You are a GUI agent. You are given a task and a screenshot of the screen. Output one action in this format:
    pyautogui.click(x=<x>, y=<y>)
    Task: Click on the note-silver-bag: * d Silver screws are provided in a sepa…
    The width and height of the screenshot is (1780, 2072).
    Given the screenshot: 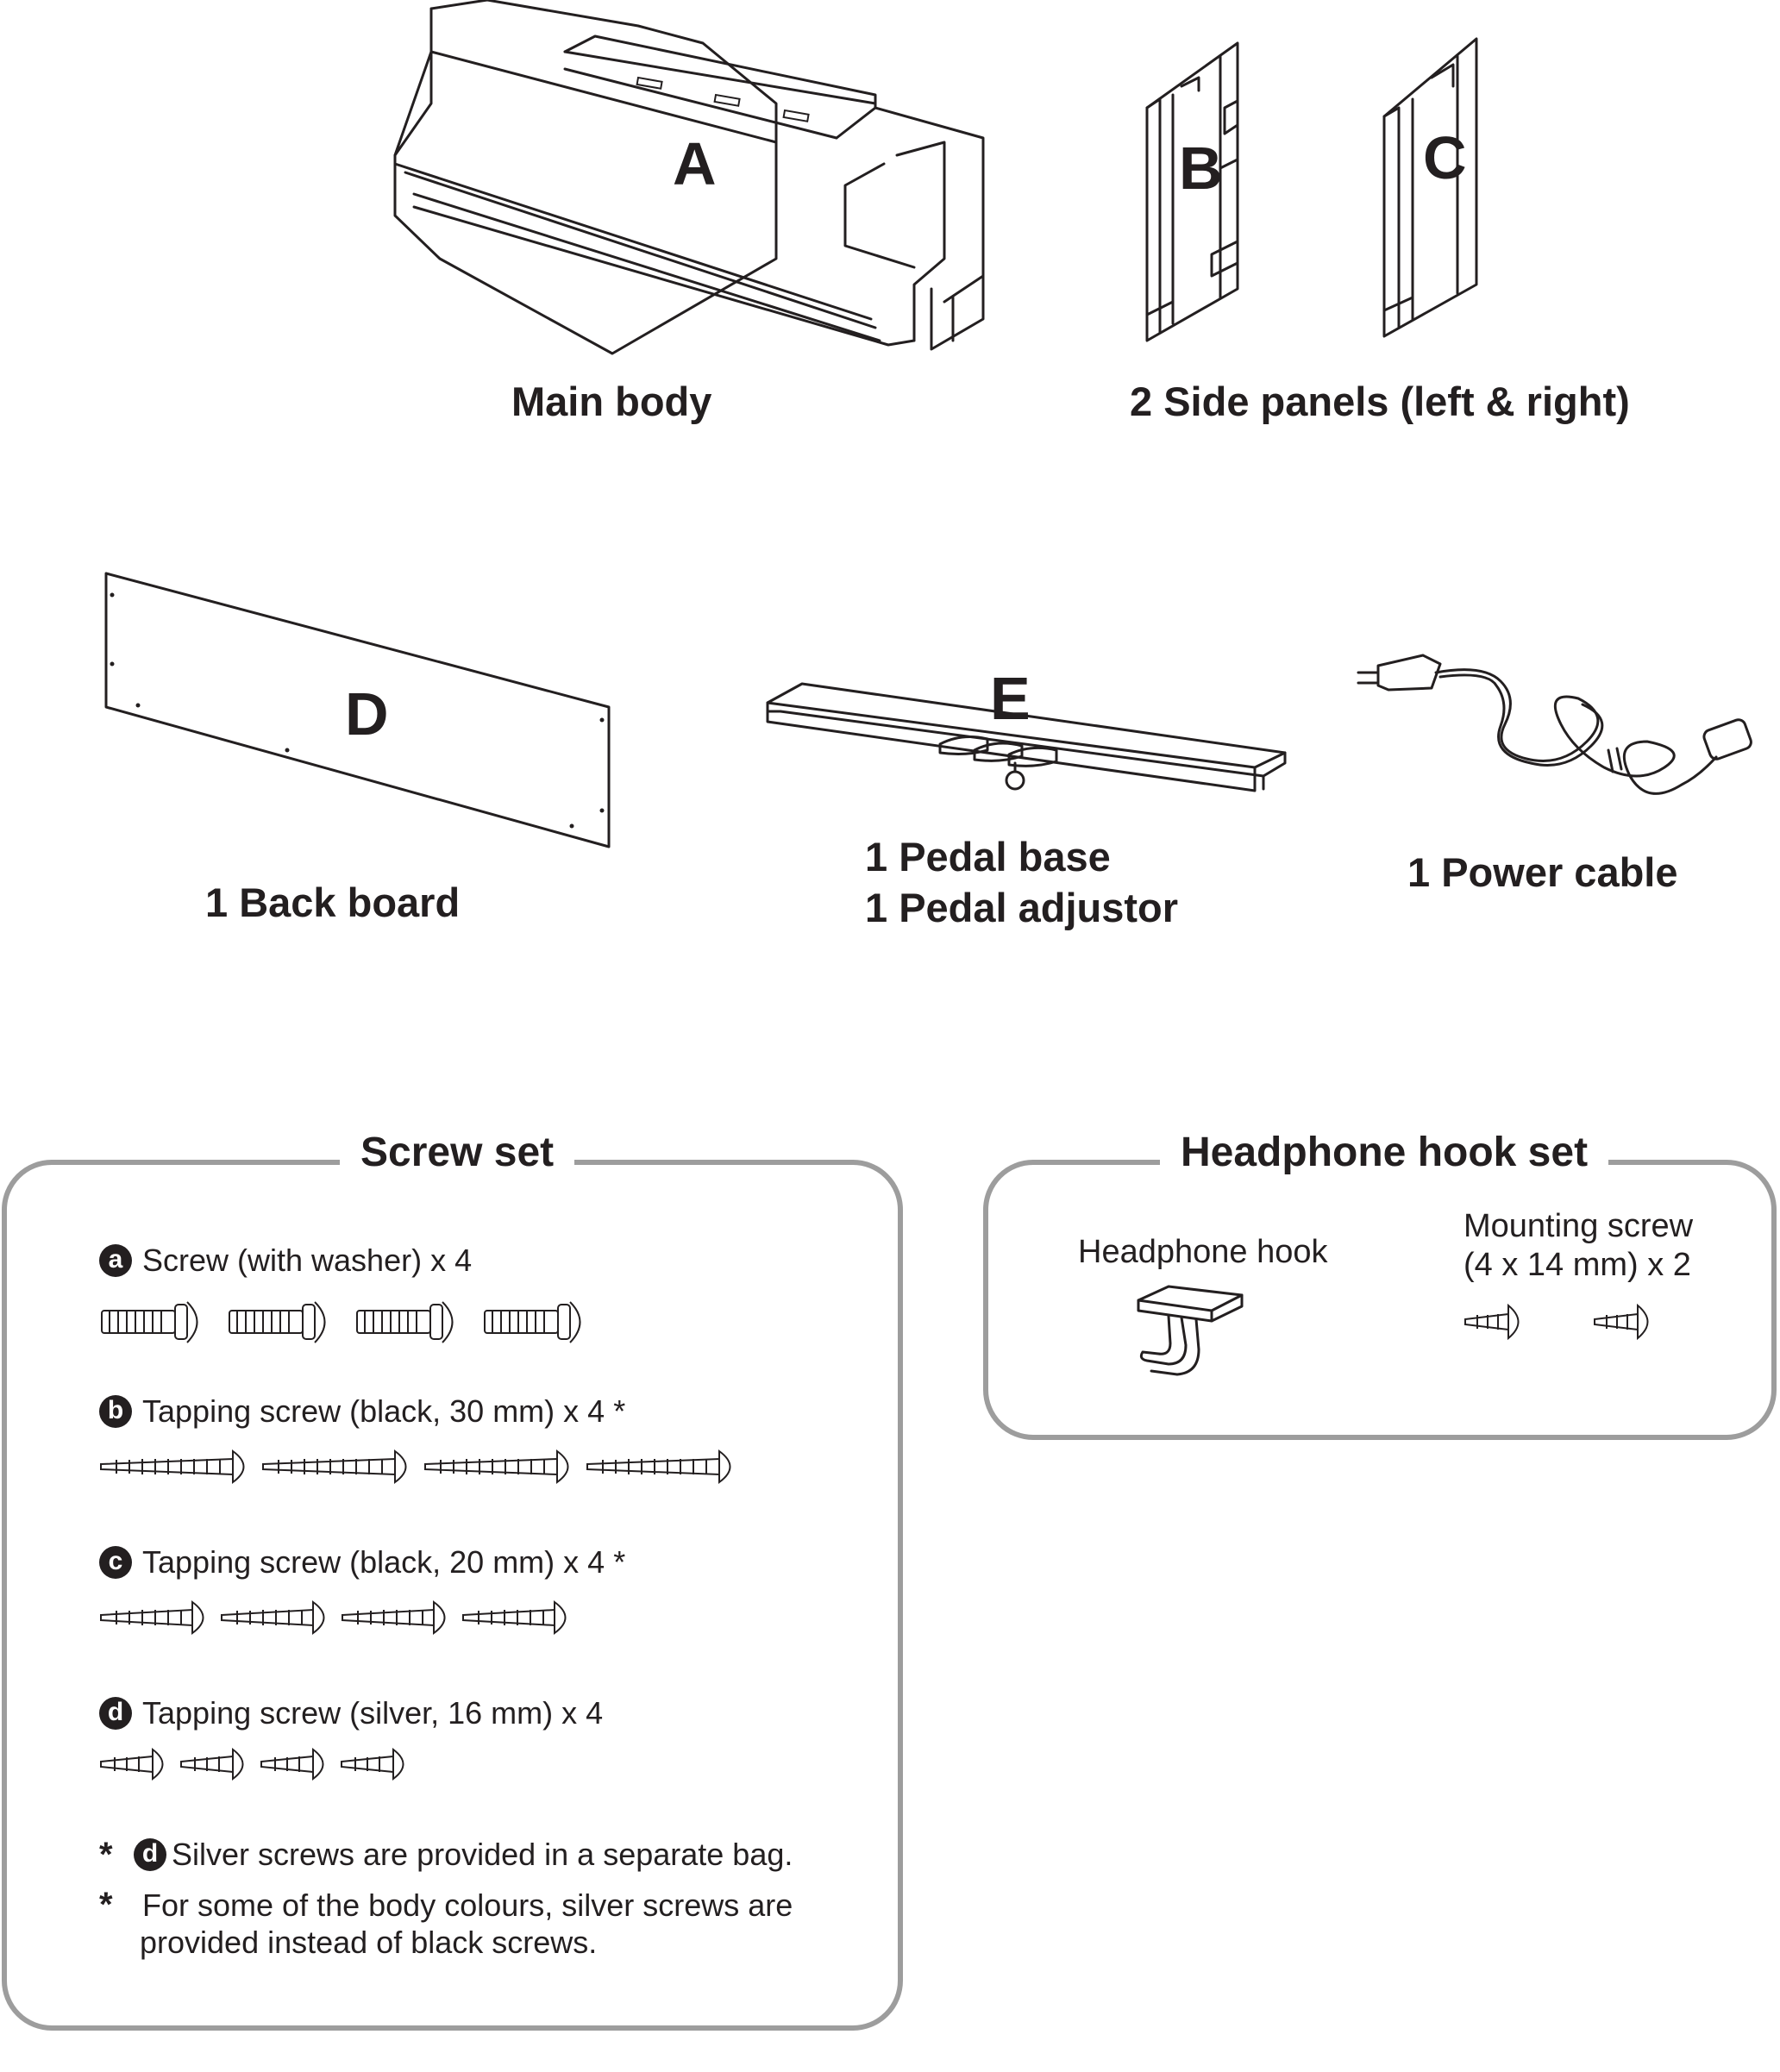 What is the action you would take?
    pyautogui.click(x=446, y=1855)
    